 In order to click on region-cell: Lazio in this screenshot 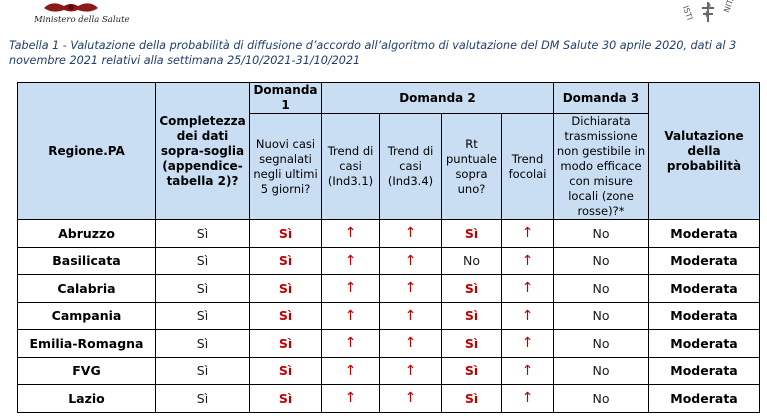, I will do `click(86, 398)`.